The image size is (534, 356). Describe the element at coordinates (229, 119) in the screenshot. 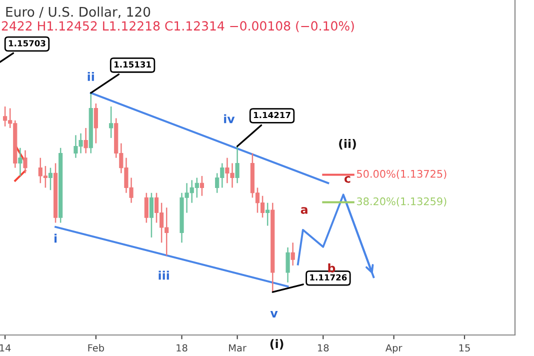

I see `annotation: iv` at that location.